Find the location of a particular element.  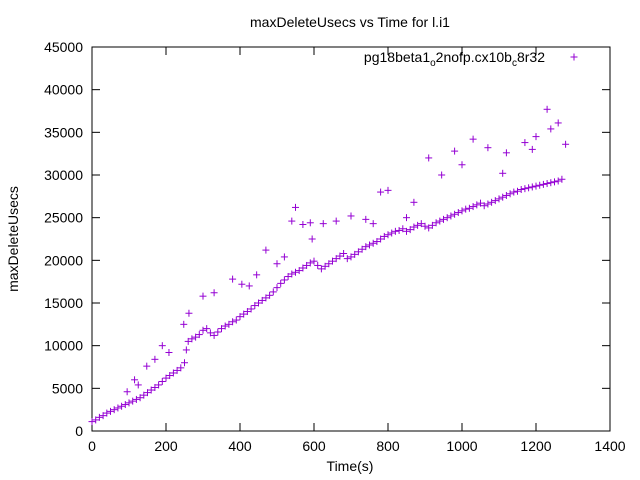

legend-label-part-1: pg18beta1 is located at coordinates (397, 57).